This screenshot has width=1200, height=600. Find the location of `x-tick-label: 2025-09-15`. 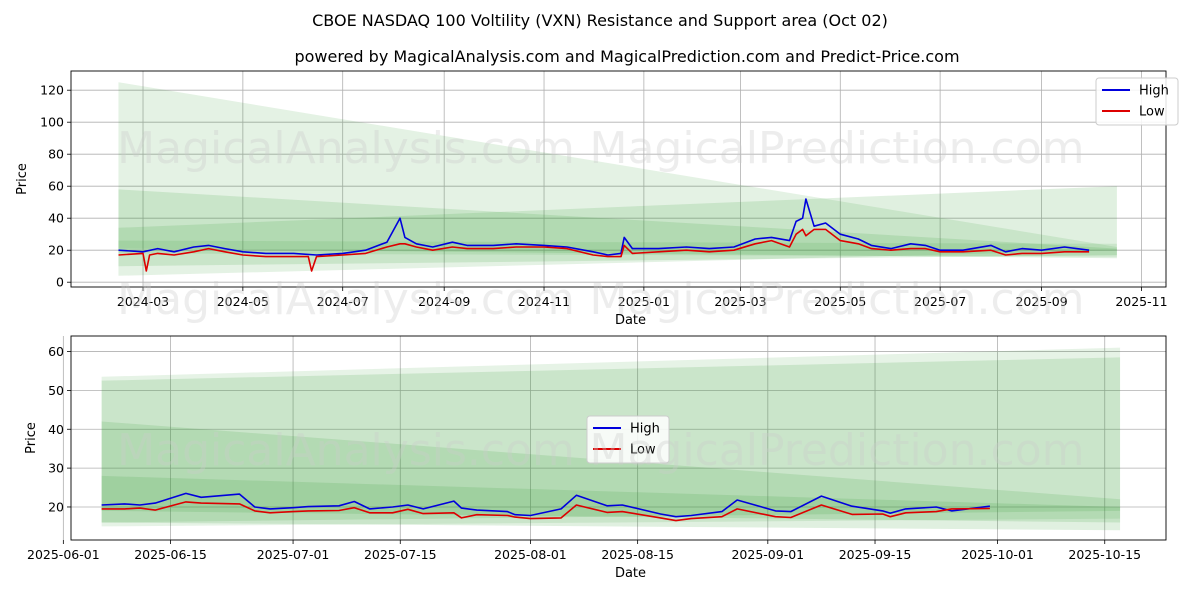

x-tick-label: 2025-09-15 is located at coordinates (875, 554).